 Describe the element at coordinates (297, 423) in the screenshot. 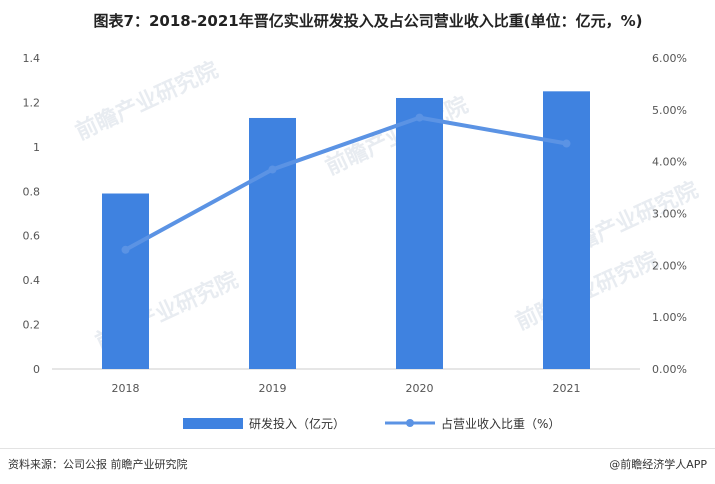

I see `legend-bar-label: 研发投入（亿元）` at that location.